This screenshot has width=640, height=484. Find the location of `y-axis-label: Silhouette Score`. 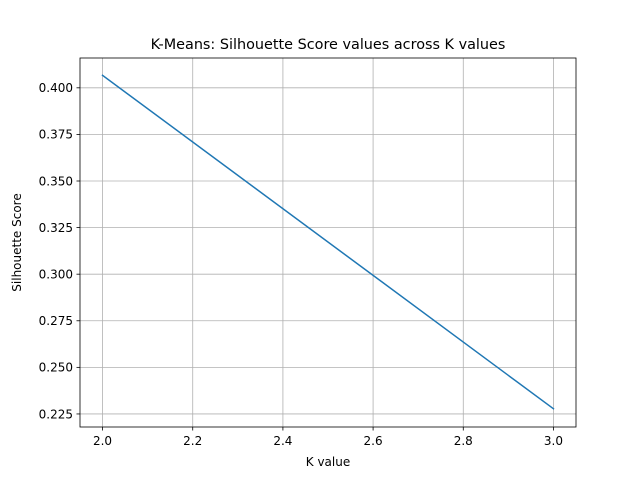

y-axis-label: Silhouette Score is located at coordinates (17, 242).